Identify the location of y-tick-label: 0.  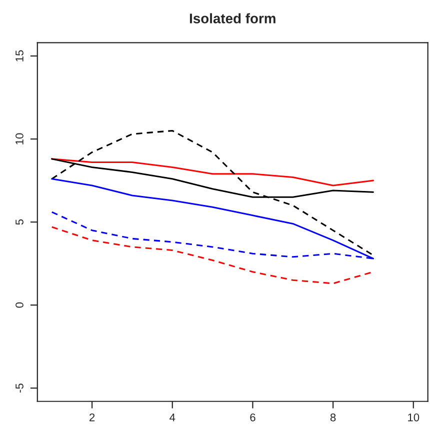
(20, 305).